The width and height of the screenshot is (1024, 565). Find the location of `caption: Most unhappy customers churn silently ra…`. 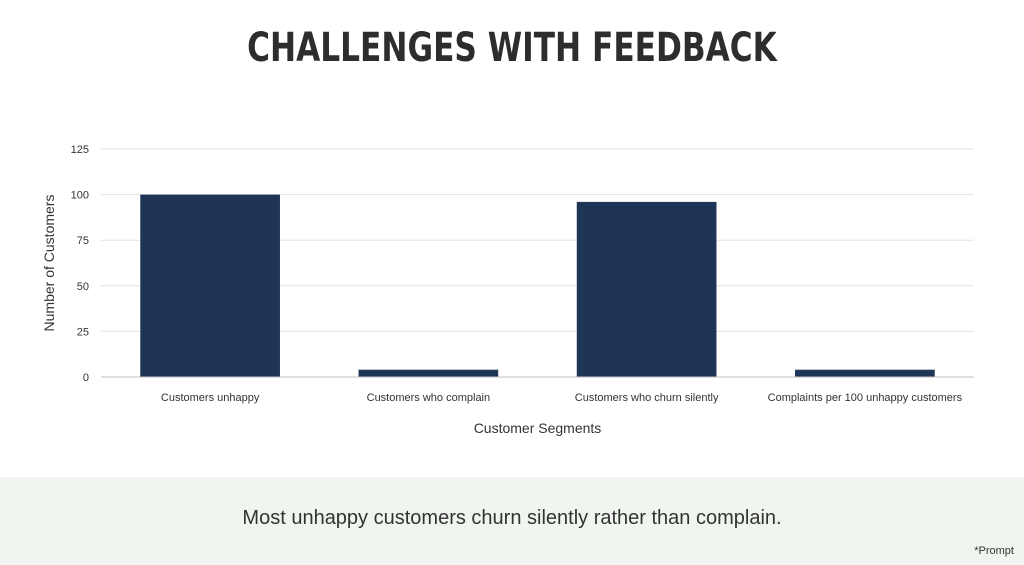

caption: Most unhappy customers churn silently ra… is located at coordinates (512, 518).